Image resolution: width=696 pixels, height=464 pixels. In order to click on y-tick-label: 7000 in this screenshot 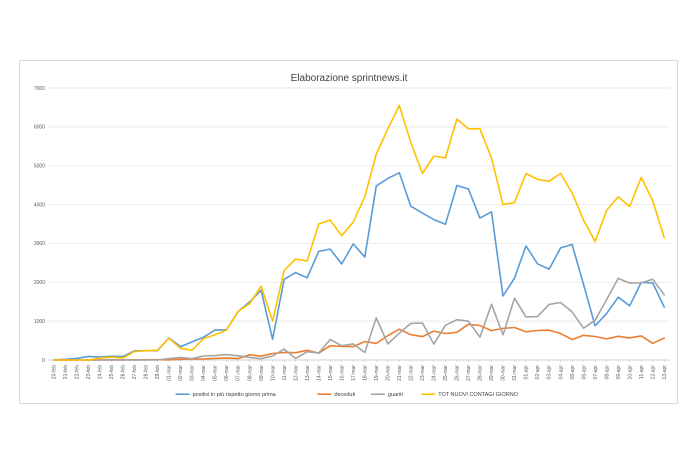, I will do `click(39, 89)`.